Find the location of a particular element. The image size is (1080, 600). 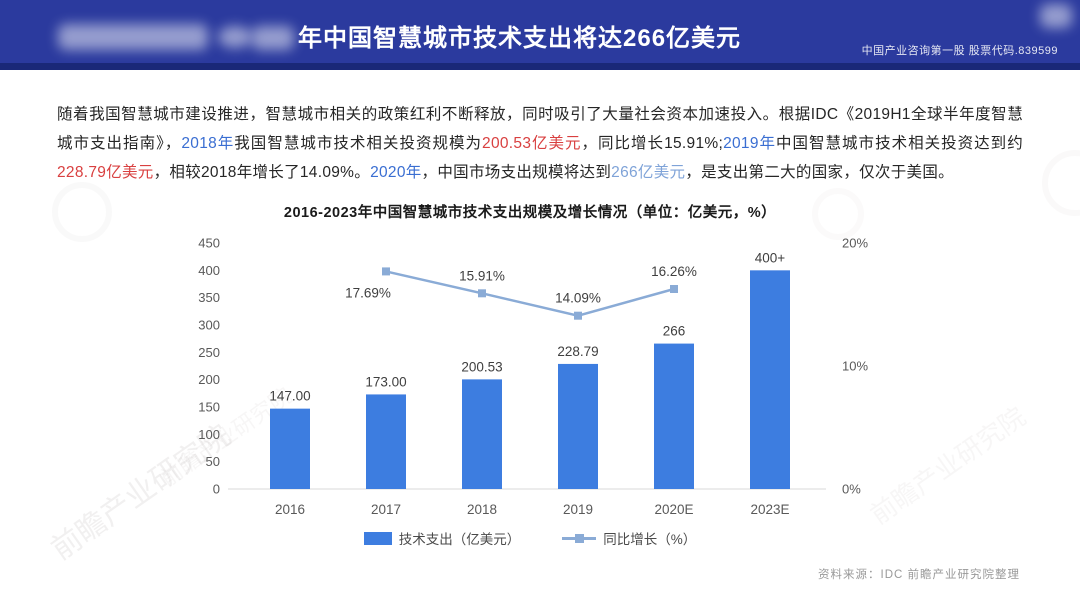

bar-value-label: 147.00 is located at coordinates (289, 396).